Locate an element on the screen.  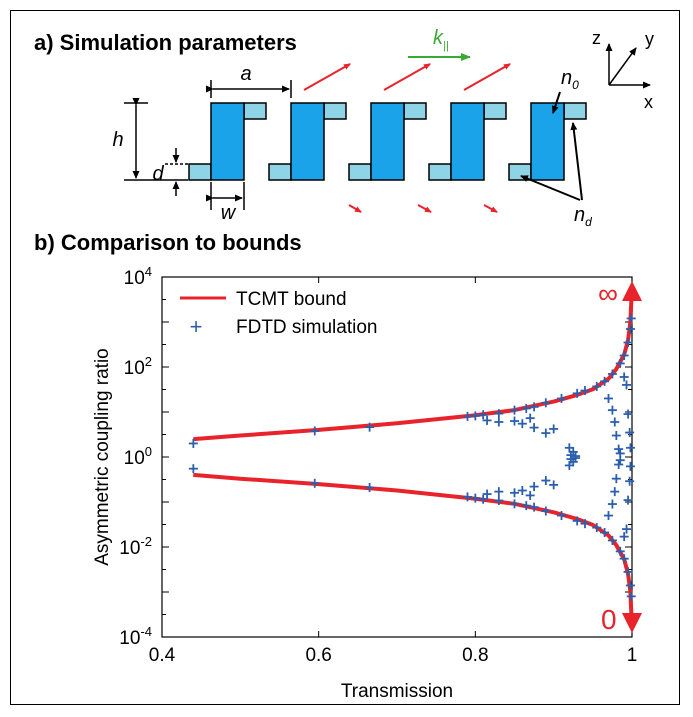
y-axis-label: Asymmetric coupling ratio is located at coordinates (102, 457).